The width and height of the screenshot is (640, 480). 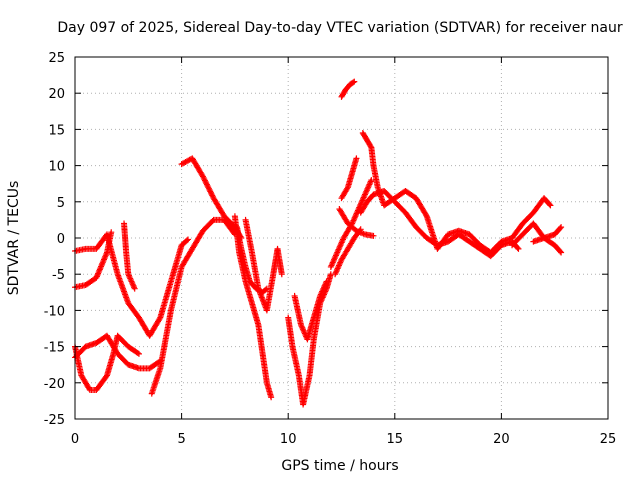 What do you see at coordinates (93, 260) in the screenshot?
I see `series-arc-b` at bounding box center [93, 260].